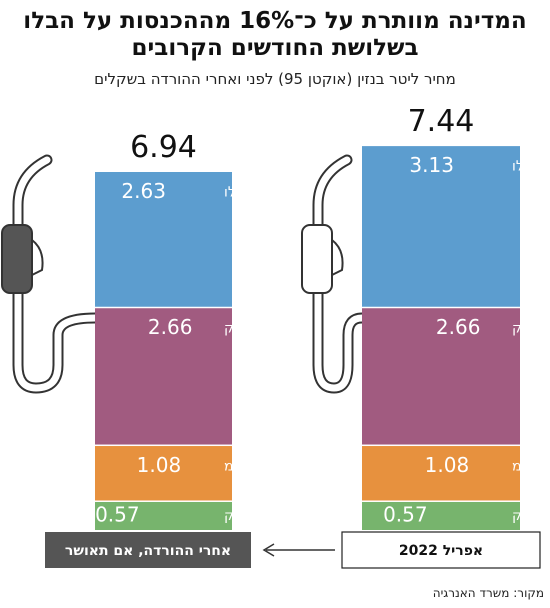 This screenshot has height=608, width=550. I want to click on pump-nozzle-right, so click(334, 274).